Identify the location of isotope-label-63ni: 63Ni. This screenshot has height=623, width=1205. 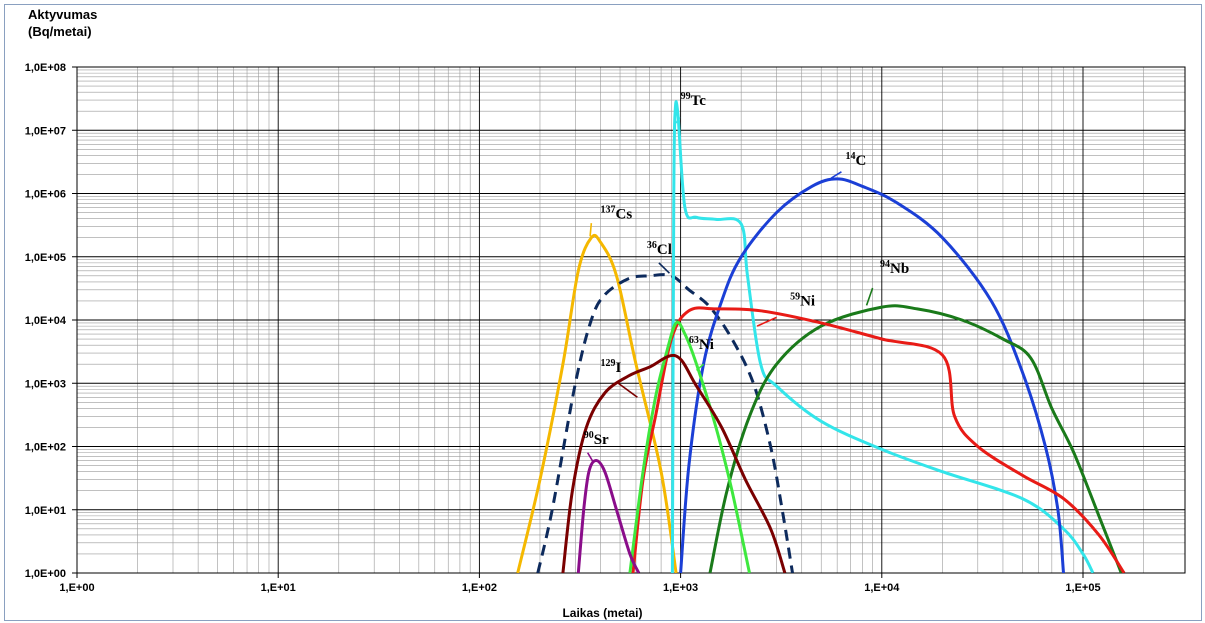
(701, 344).